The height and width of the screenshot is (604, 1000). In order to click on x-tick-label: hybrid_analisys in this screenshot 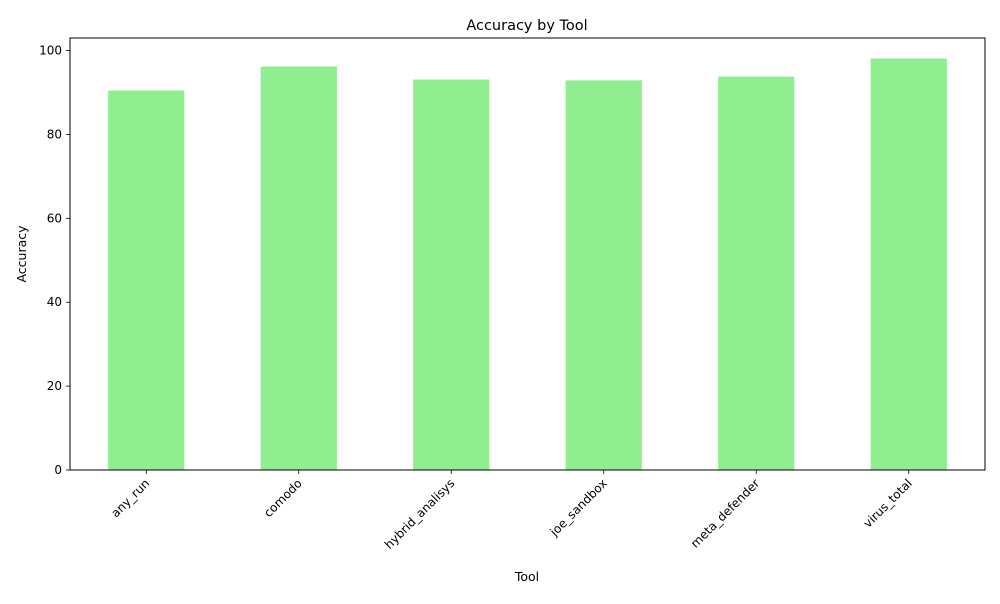, I will do `click(420, 514)`.